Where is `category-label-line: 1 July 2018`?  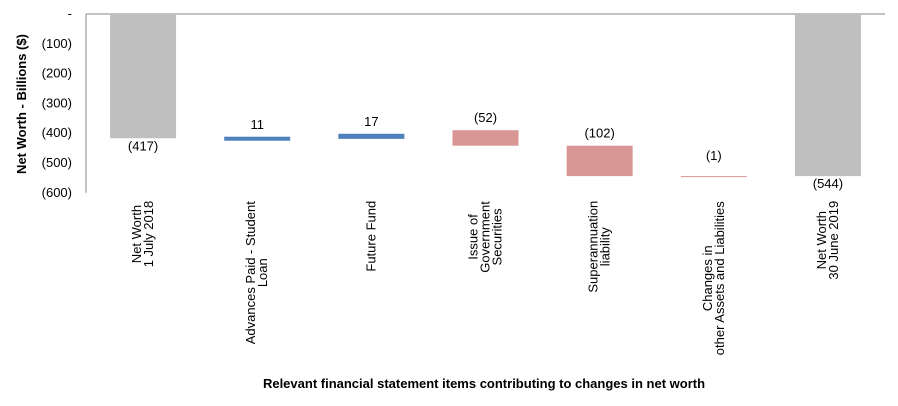
category-label-line: 1 July 2018 is located at coordinates (148, 234).